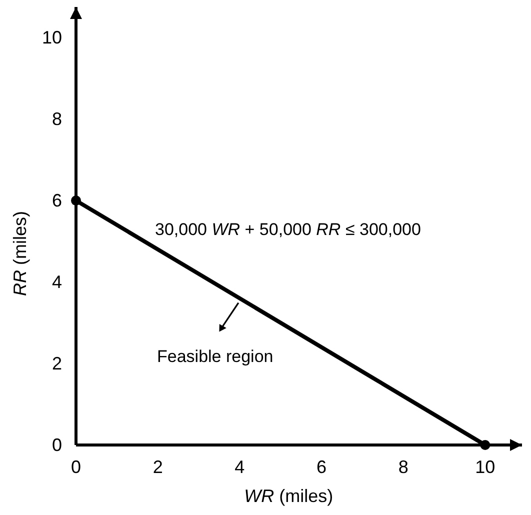 The height and width of the screenshot is (515, 531). What do you see at coordinates (57, 364) in the screenshot?
I see `y-tick-label: 2` at bounding box center [57, 364].